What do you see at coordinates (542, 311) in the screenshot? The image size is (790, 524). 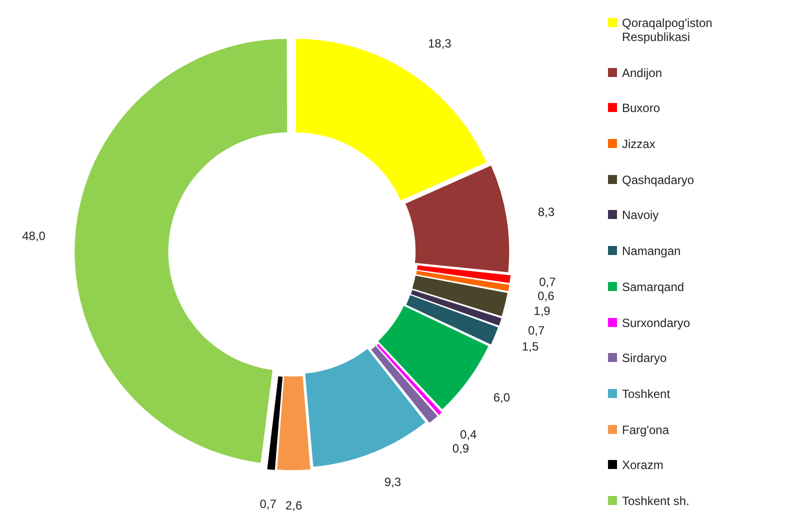 I see `data-label: 1,9` at bounding box center [542, 311].